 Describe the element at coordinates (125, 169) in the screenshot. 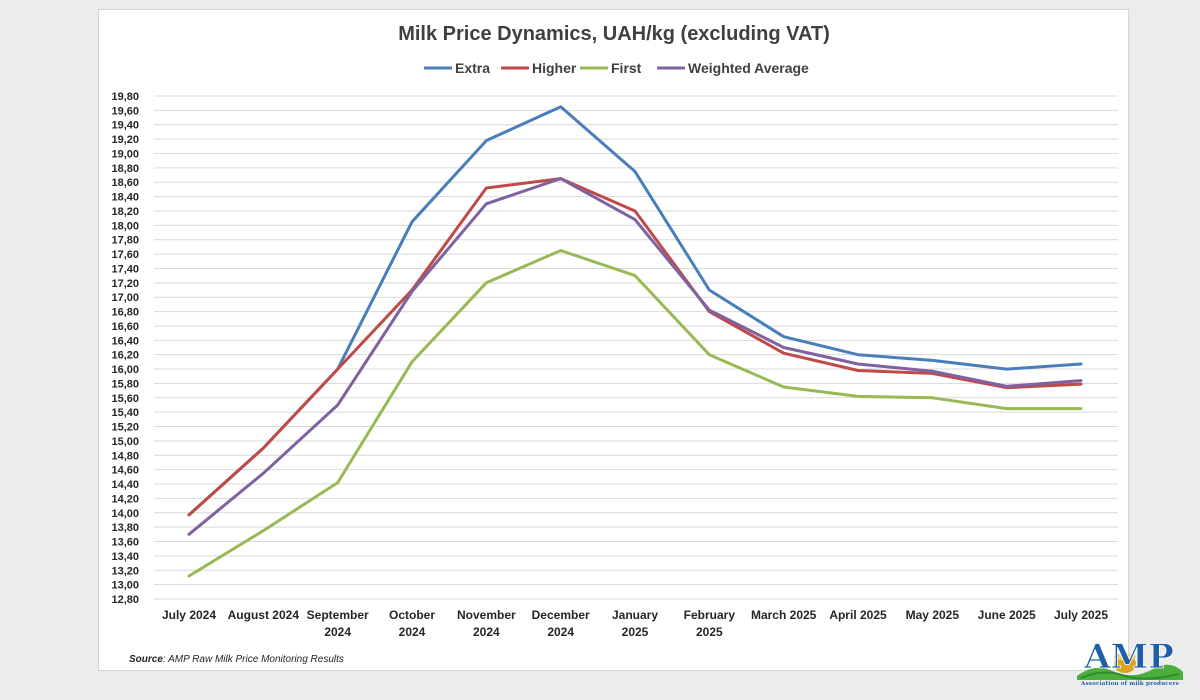

I see `y-tick-label: 18,80` at that location.